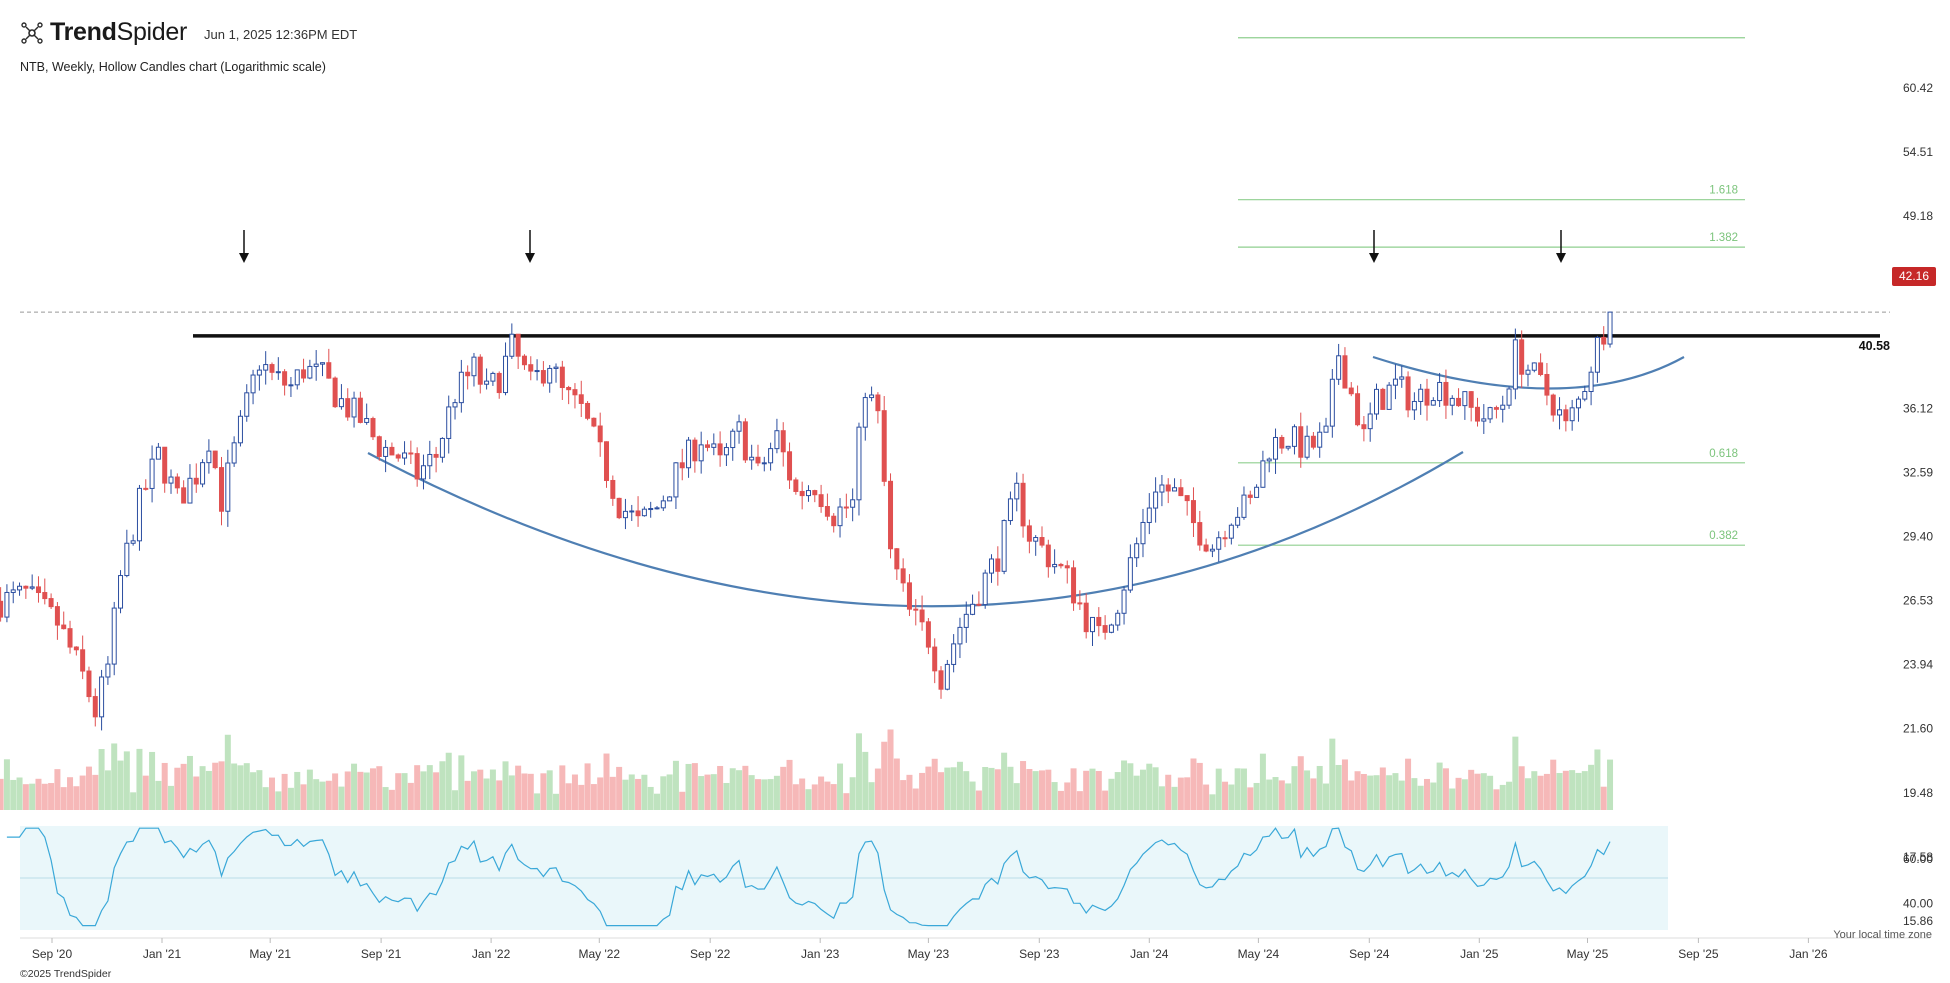 This screenshot has height=983, width=1950. What do you see at coordinates (915, 529) in the screenshot?
I see `large-cup-curve` at bounding box center [915, 529].